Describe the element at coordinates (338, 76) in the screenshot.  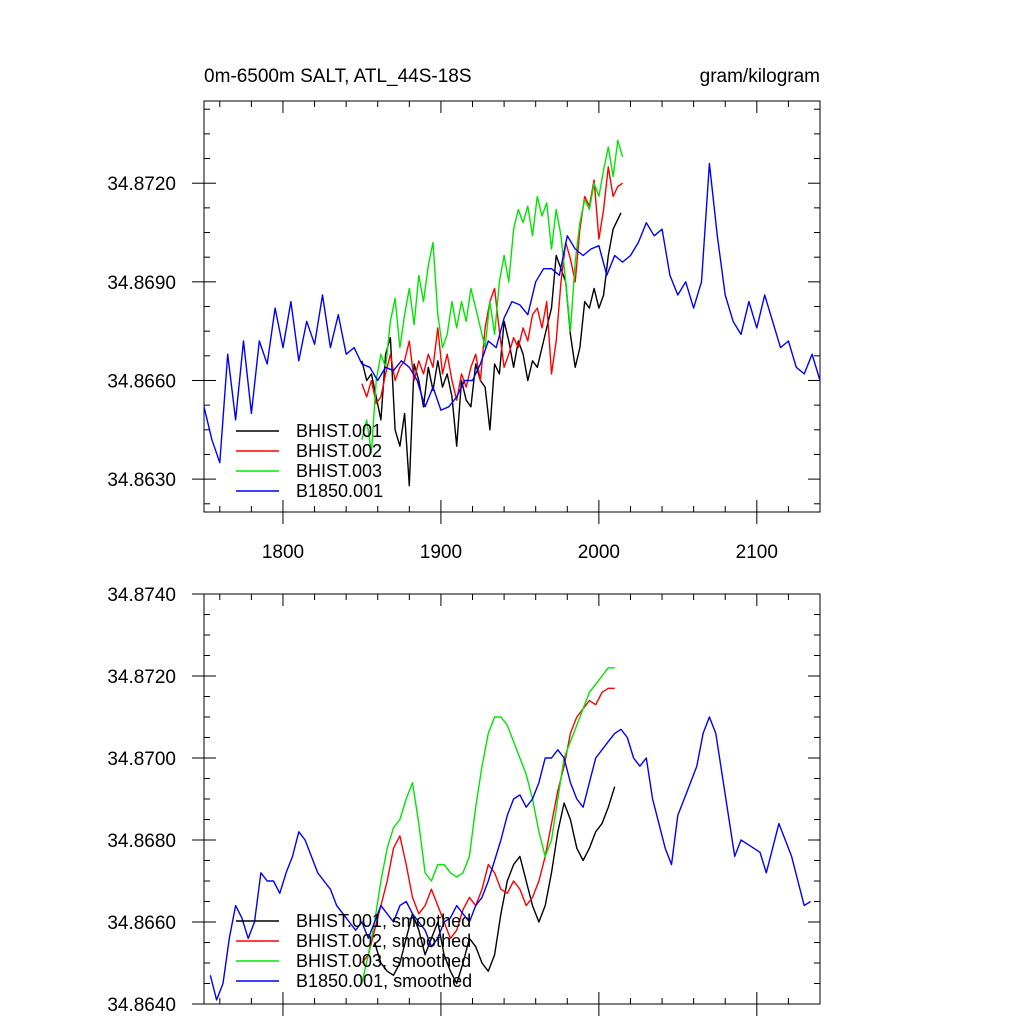
I see `chart-title: 0m-6500m SALT, ATL_44S-18S` at that location.